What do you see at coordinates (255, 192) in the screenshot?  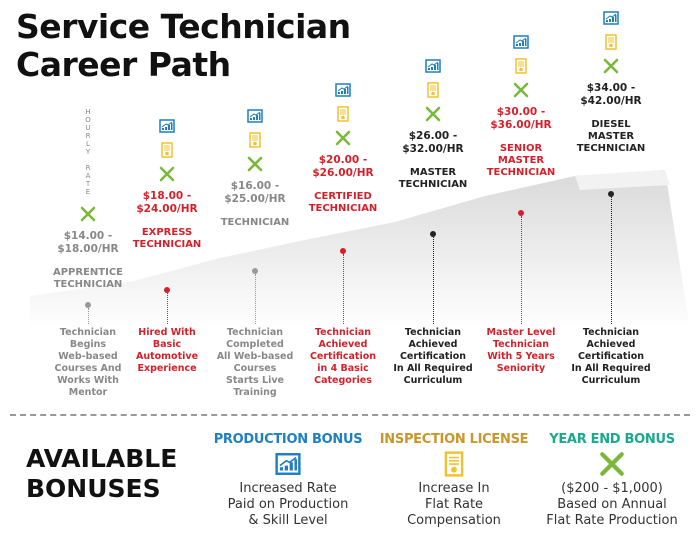 I see `hourly-rate: $16.00 - $25.00/HR` at bounding box center [255, 192].